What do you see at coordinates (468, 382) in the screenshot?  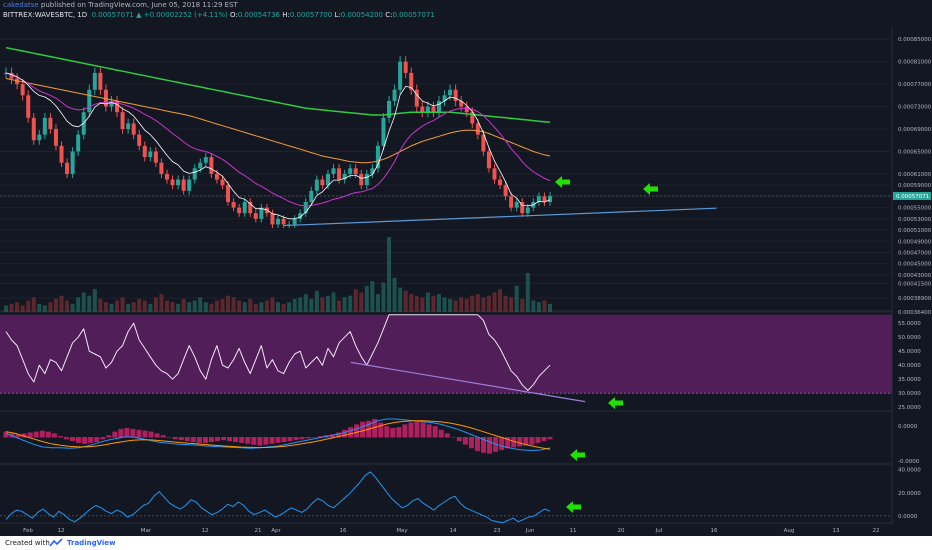 I see `rsi-trendline` at bounding box center [468, 382].